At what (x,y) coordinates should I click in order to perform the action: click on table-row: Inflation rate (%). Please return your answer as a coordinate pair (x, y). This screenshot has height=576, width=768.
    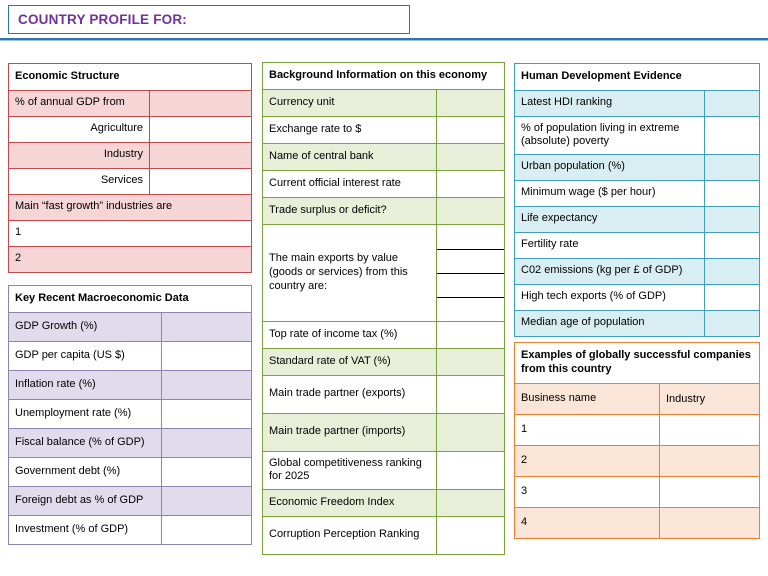
    Looking at the image, I should click on (130, 384).